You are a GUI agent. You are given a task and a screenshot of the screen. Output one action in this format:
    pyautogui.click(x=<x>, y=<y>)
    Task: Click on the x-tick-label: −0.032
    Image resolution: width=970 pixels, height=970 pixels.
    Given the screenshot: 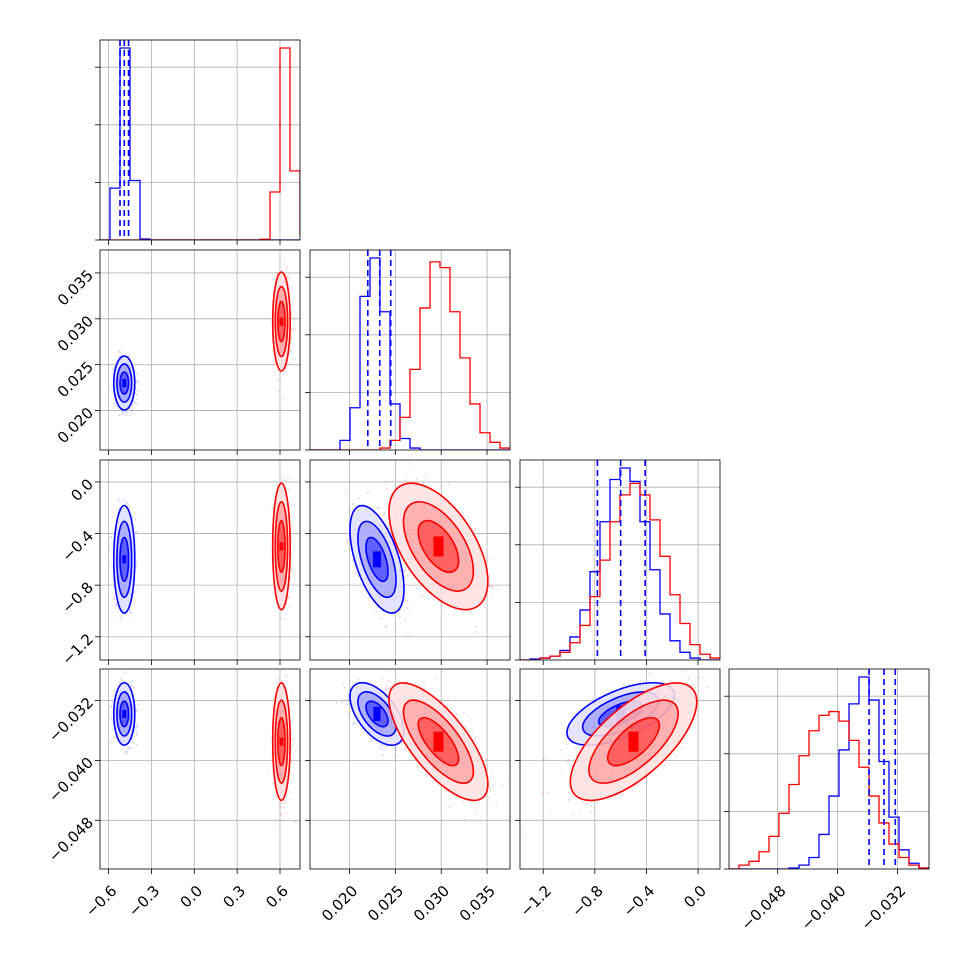 What is the action you would take?
    pyautogui.click(x=883, y=908)
    